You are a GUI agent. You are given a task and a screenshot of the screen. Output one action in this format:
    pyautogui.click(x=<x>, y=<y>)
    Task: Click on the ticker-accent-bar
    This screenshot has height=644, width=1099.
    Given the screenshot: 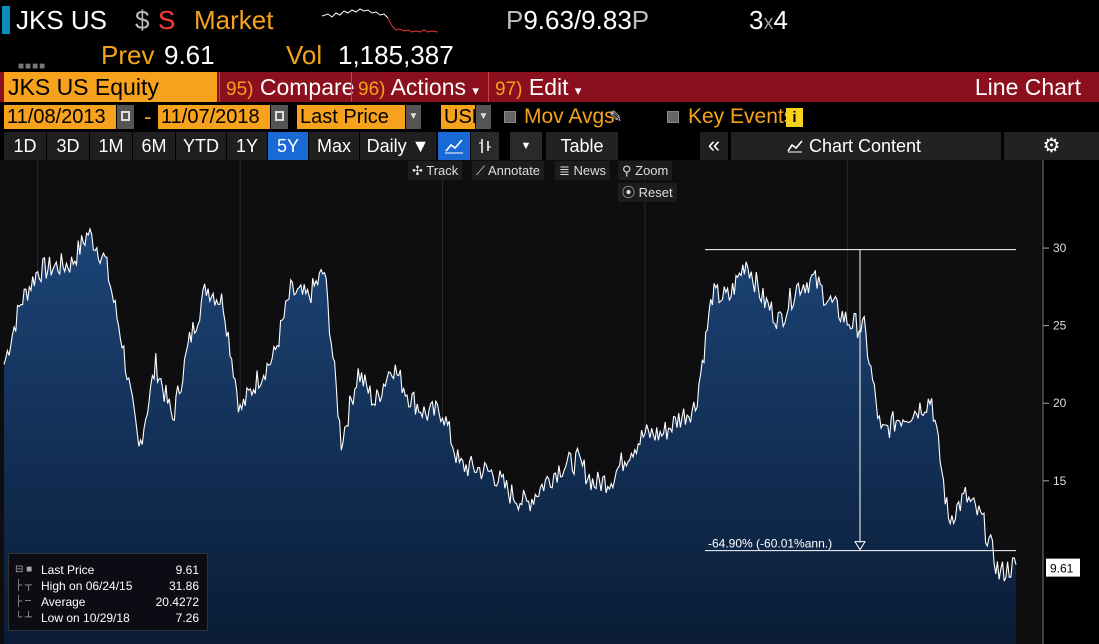 What is the action you would take?
    pyautogui.click(x=6, y=20)
    